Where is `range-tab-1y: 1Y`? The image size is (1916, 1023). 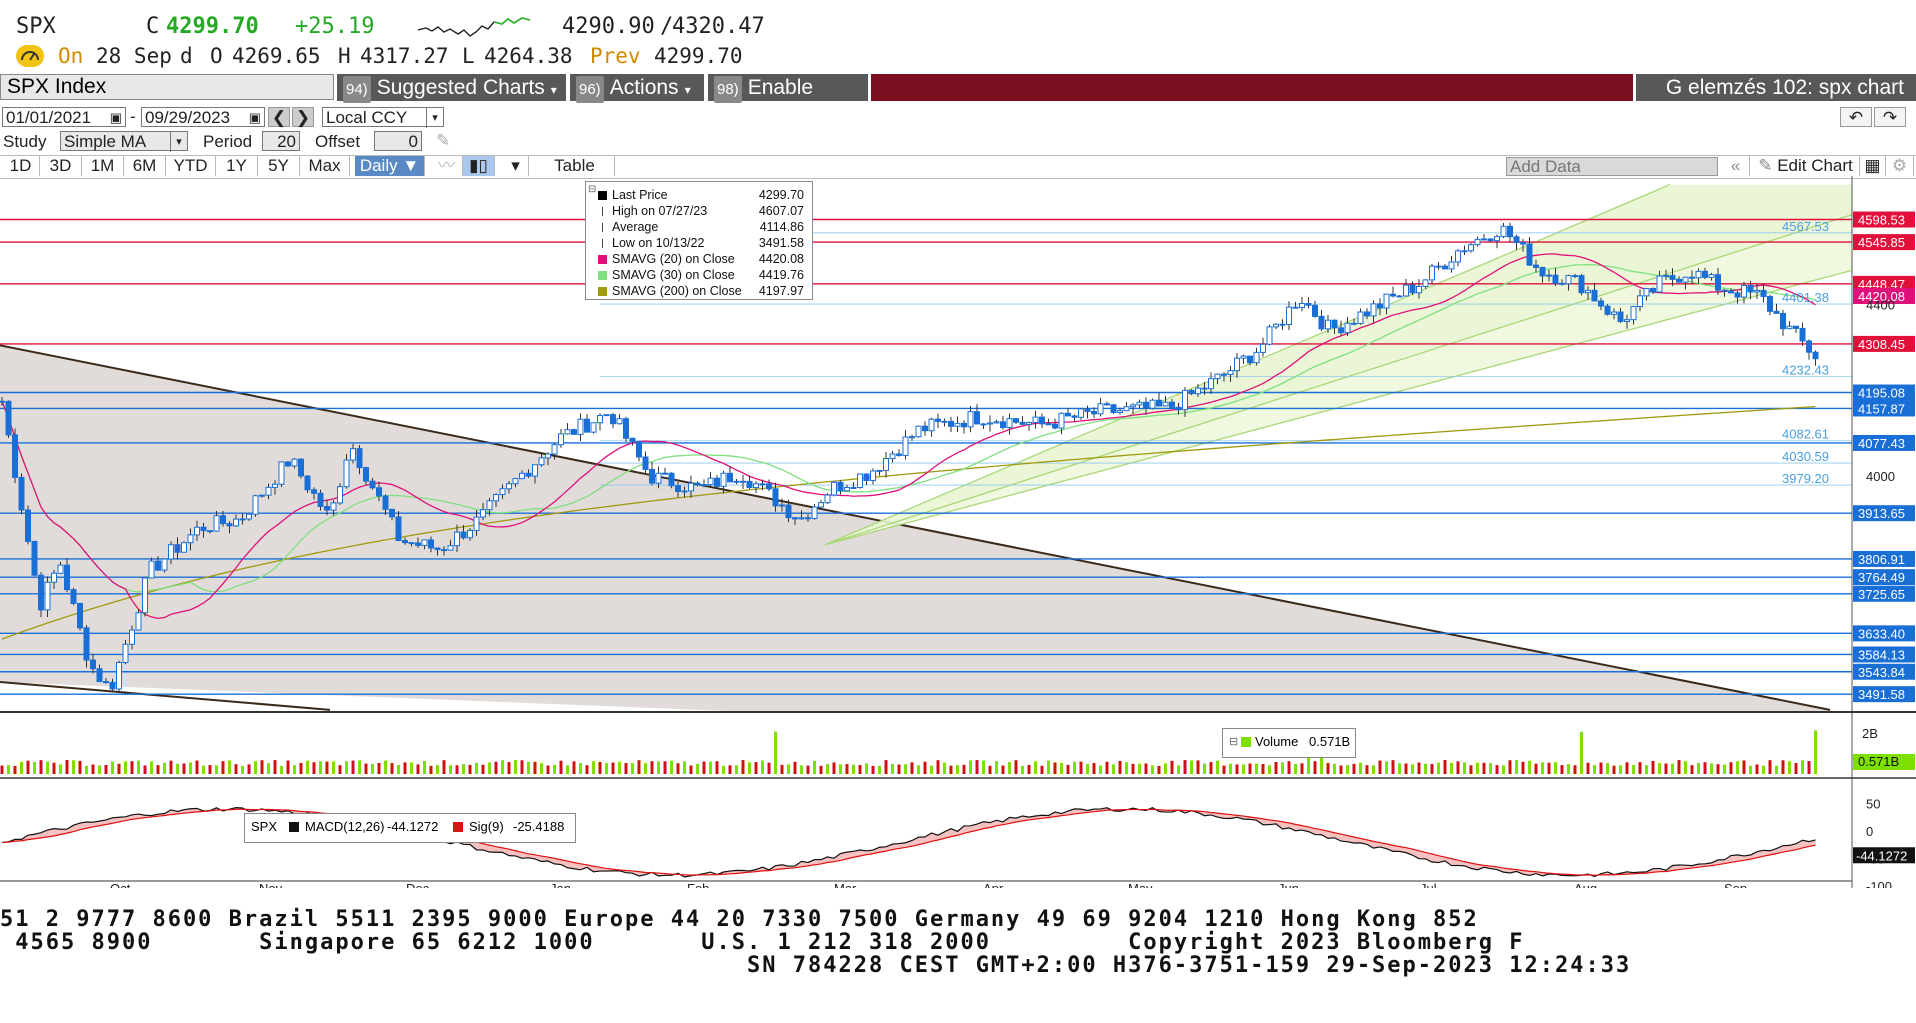
range-tab-1y: 1Y is located at coordinates (237, 166).